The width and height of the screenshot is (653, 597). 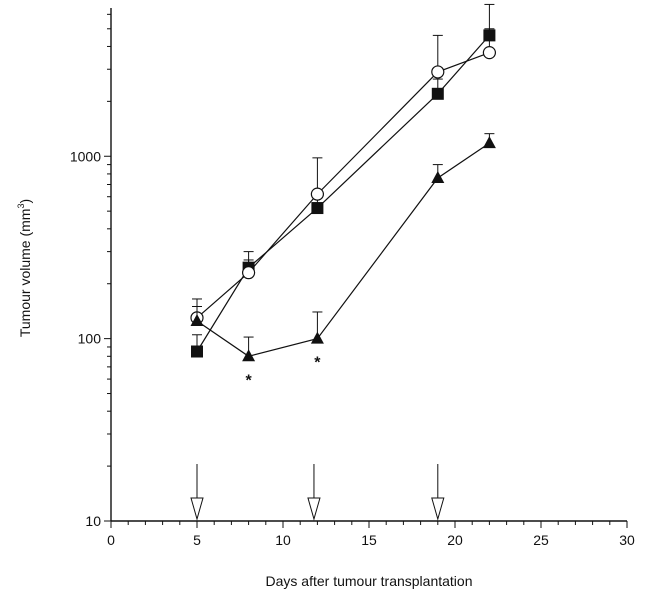 I want to click on x-tick-label: 25, so click(x=541, y=540).